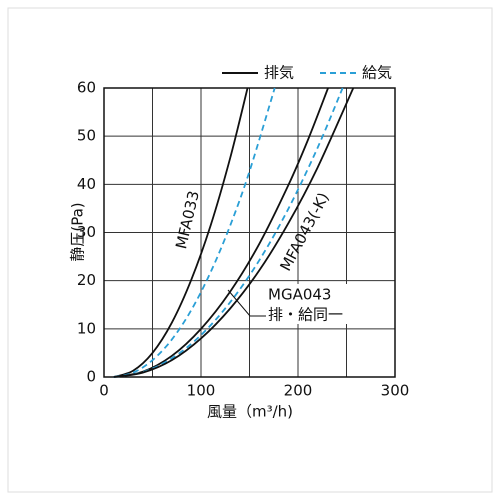  I want to click on legend-label: 排気, so click(279, 73).